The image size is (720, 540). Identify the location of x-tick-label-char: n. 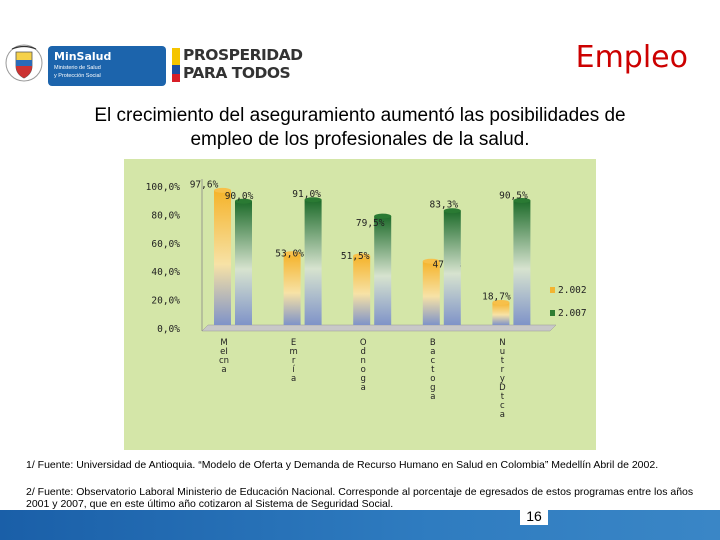
(363, 361).